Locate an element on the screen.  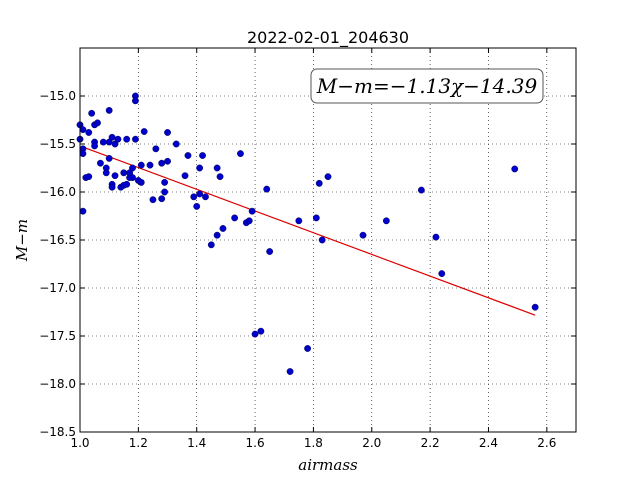
y-tick-label: −17.0 is located at coordinates (57, 288).